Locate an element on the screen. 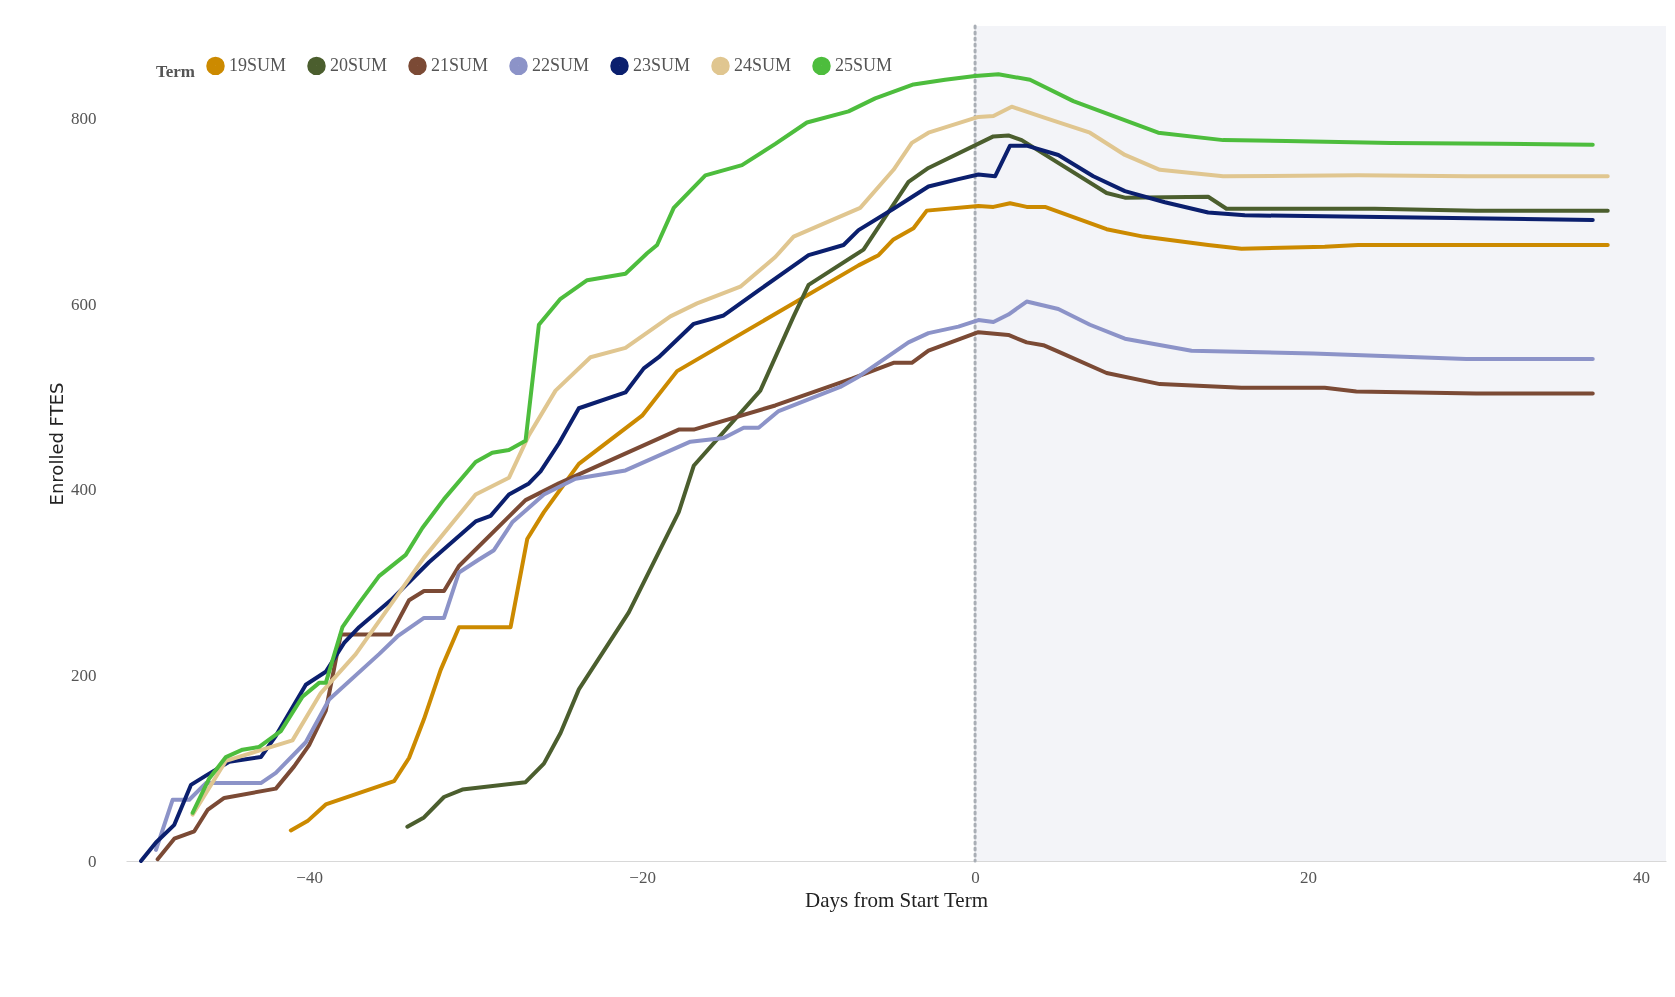  legend-title: Term is located at coordinates (176, 71).